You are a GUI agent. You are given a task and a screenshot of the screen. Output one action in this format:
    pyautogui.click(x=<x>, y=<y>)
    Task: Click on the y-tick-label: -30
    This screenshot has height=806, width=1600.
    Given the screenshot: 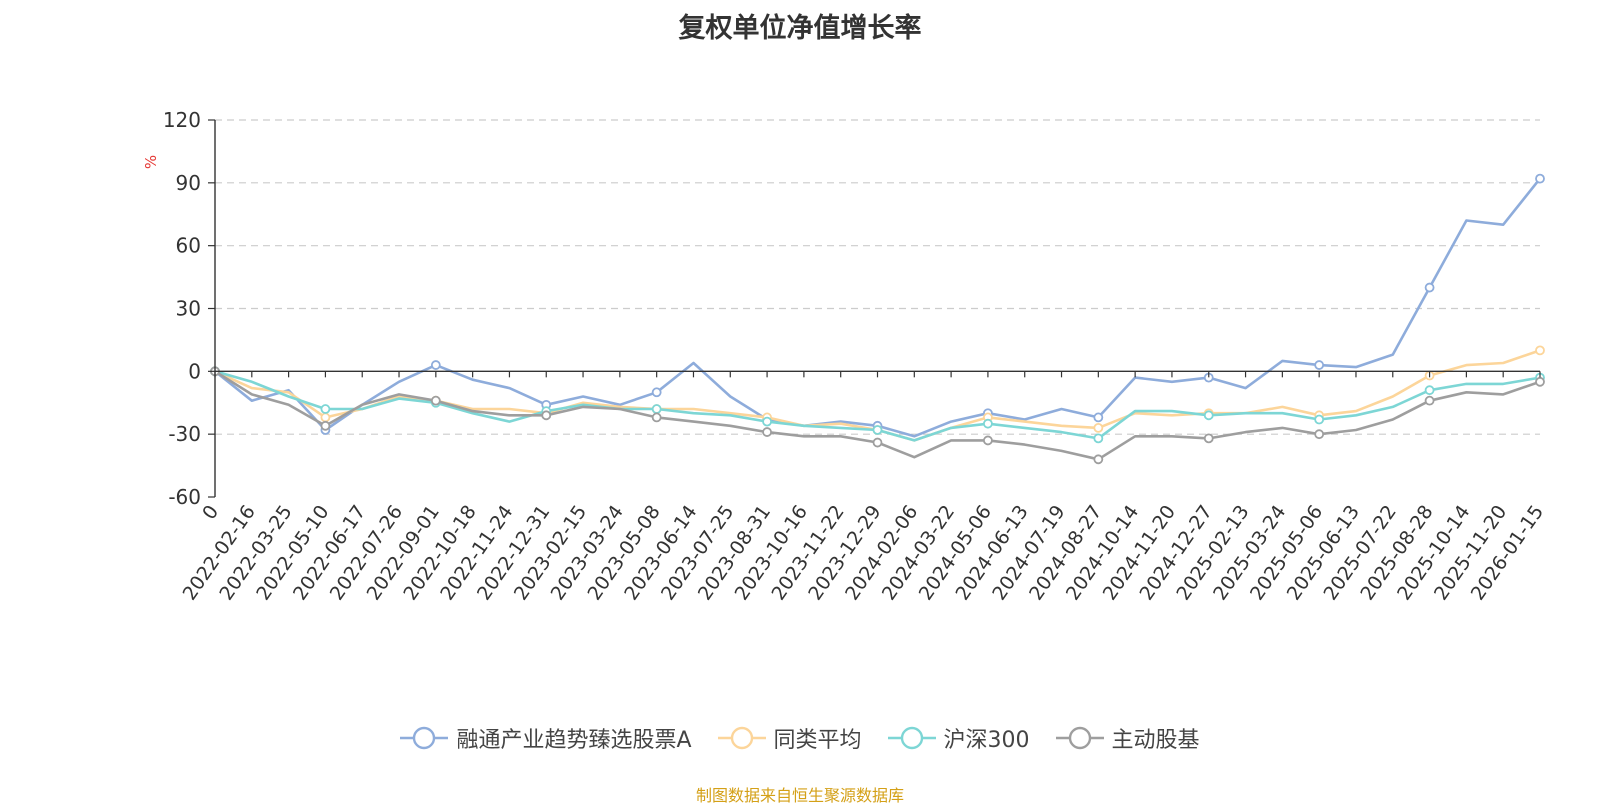 What is the action you would take?
    pyautogui.click(x=184, y=434)
    